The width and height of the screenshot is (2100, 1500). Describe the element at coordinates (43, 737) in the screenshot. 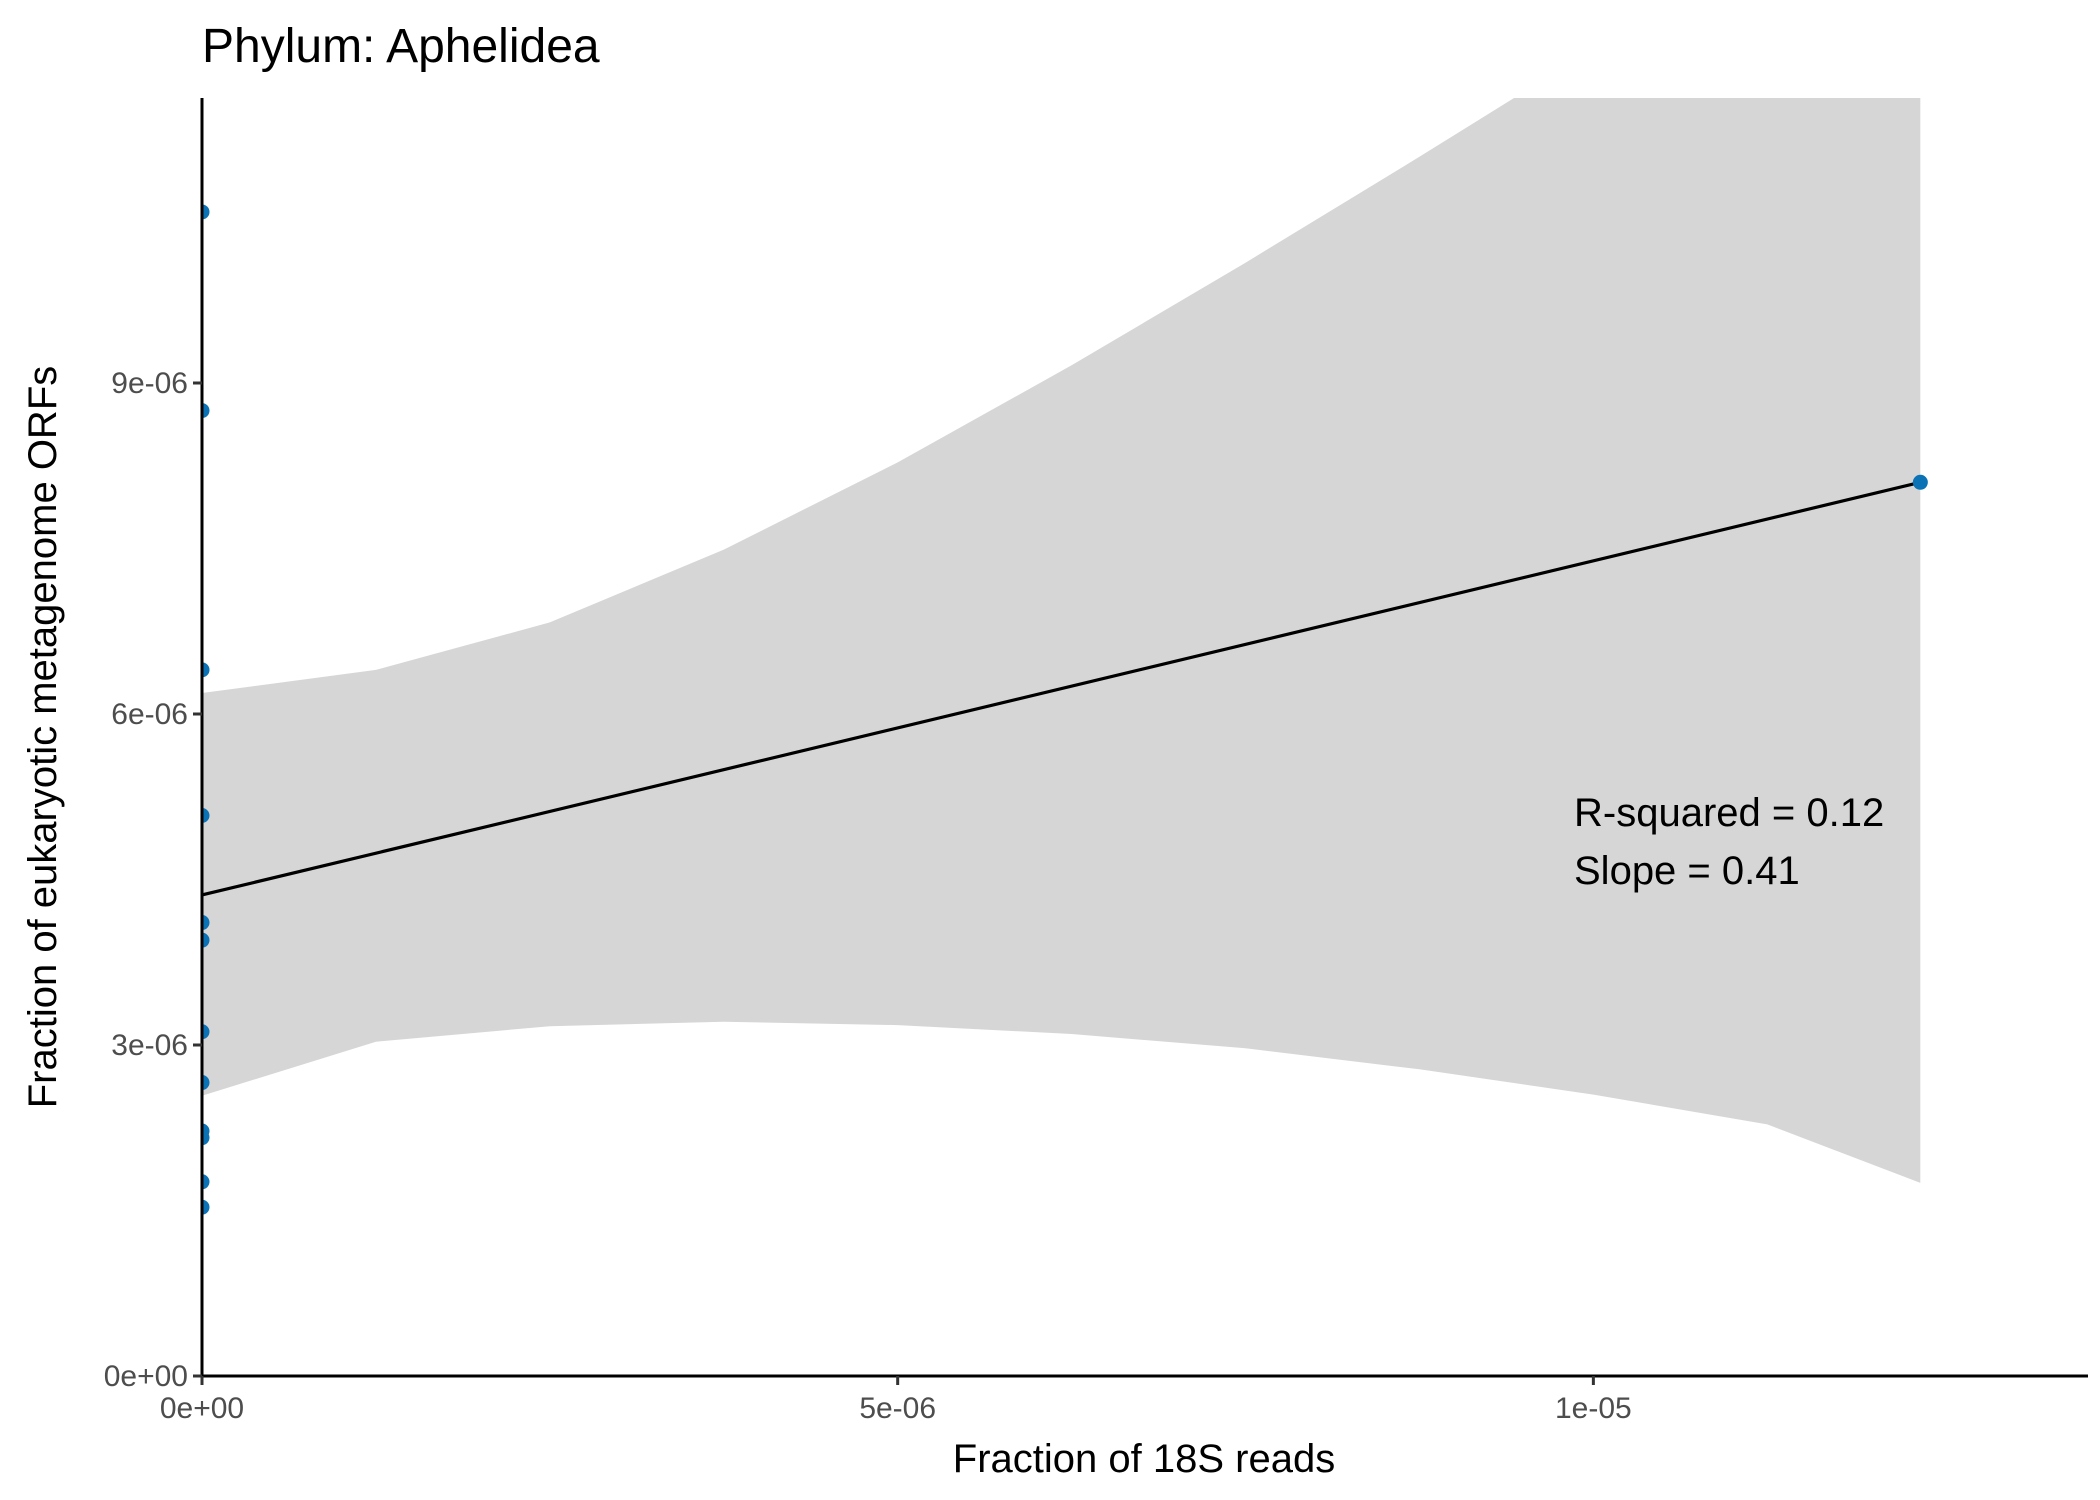

I see `y-axis-title: Fraction of eukaryotic metagenome ORFs` at that location.